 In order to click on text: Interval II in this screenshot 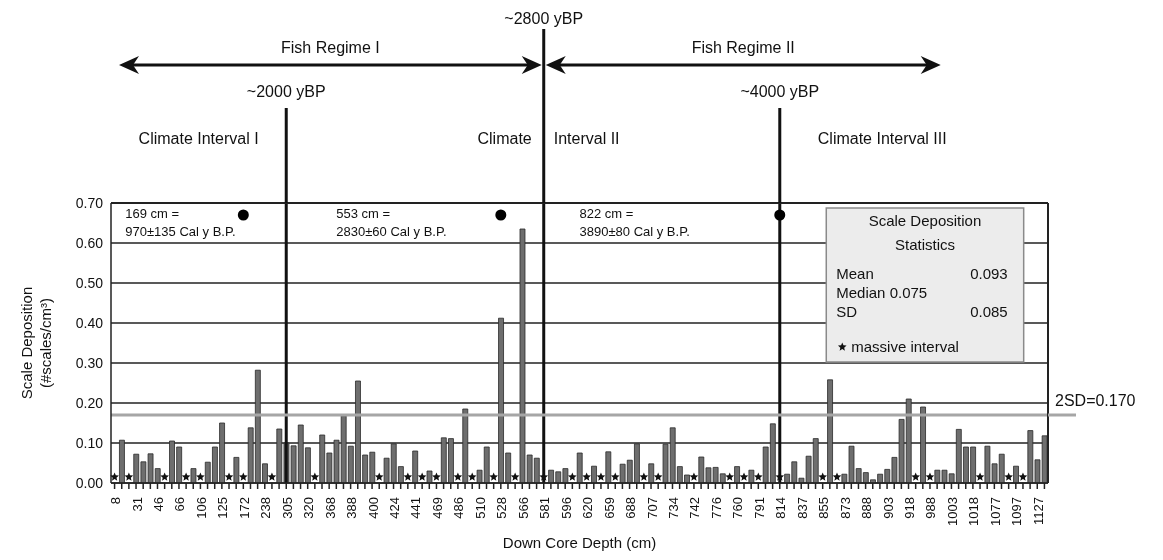, I will do `click(586, 138)`.